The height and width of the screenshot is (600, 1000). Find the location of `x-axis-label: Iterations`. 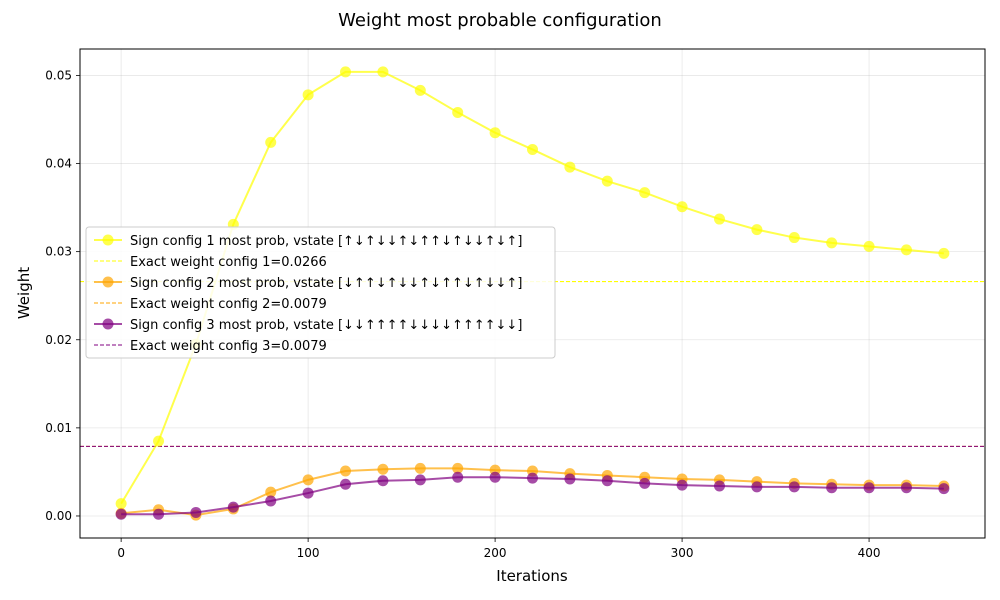

x-axis-label: Iterations is located at coordinates (532, 576).